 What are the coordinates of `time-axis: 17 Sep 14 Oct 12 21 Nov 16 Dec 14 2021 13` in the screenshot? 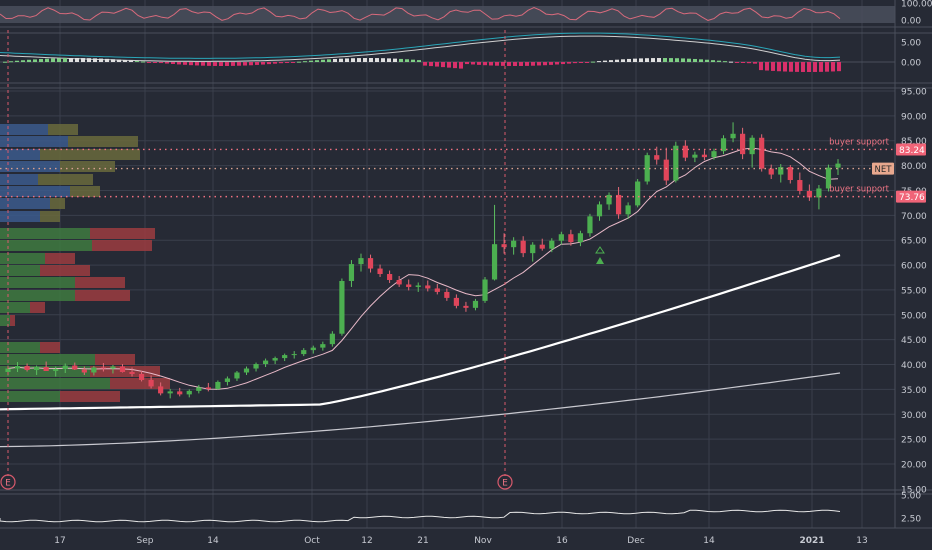 It's located at (466, 539).